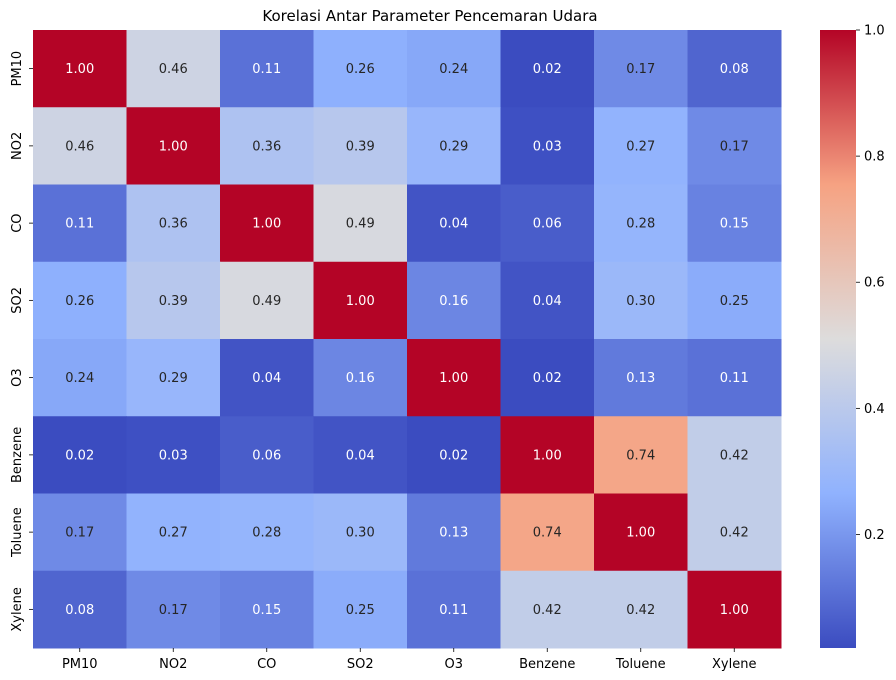  I want to click on y-tick-label: SO2, so click(17, 300).